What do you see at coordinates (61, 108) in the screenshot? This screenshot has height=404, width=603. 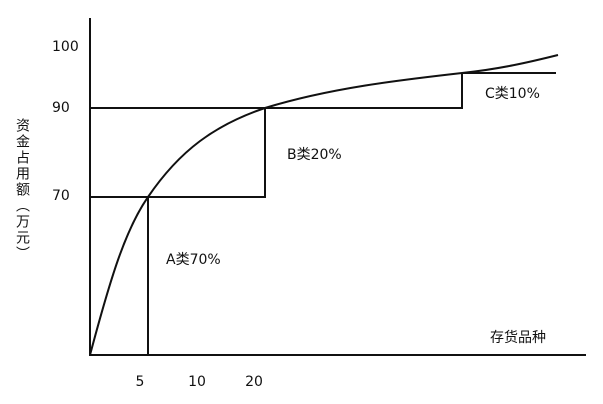 I see `y-tick-label: 90` at bounding box center [61, 108].